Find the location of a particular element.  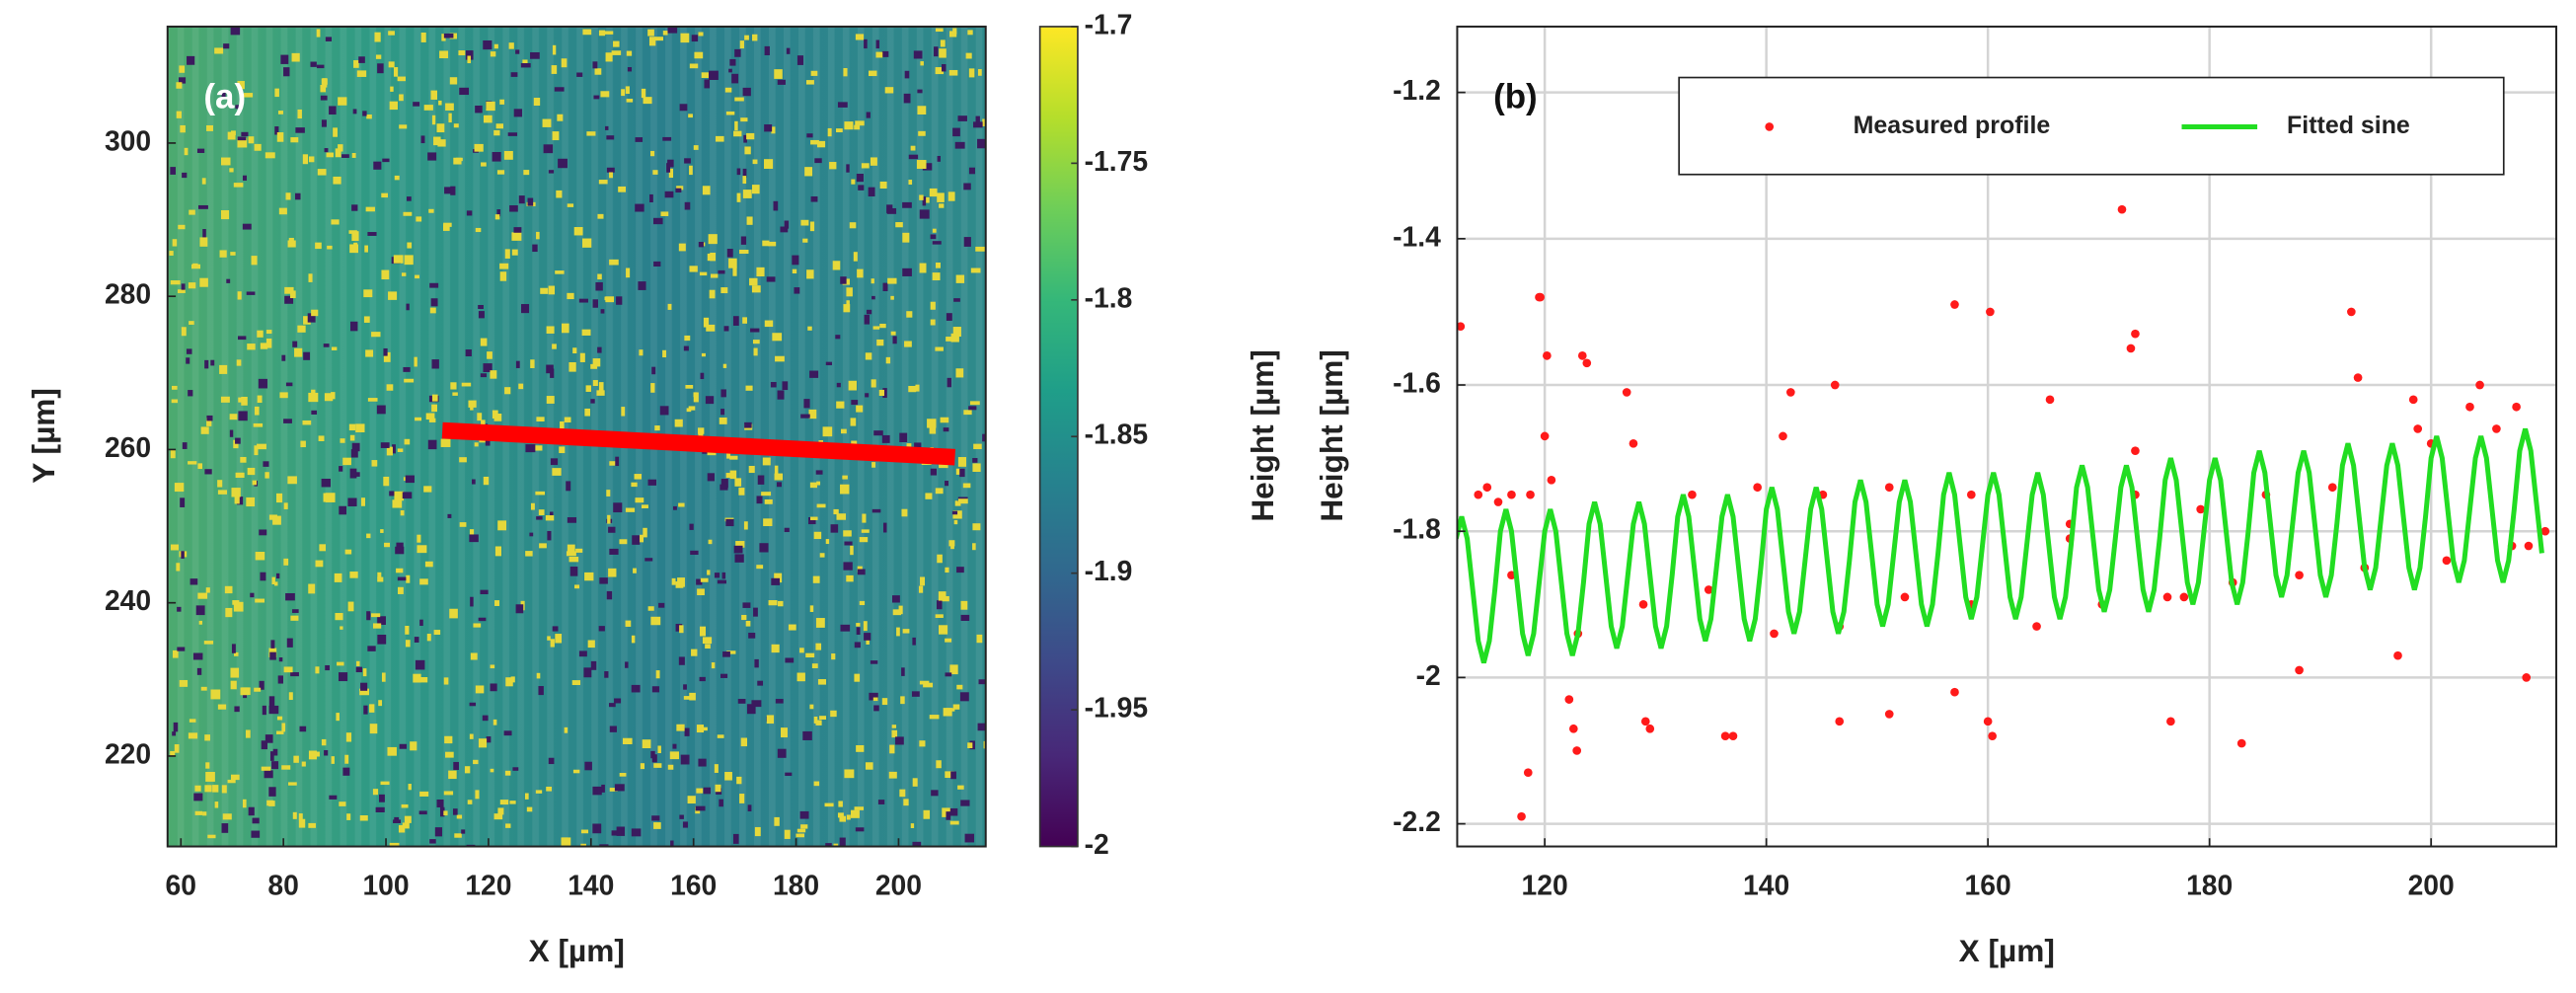

colorbar-tick-label: -1.7 is located at coordinates (1109, 23).